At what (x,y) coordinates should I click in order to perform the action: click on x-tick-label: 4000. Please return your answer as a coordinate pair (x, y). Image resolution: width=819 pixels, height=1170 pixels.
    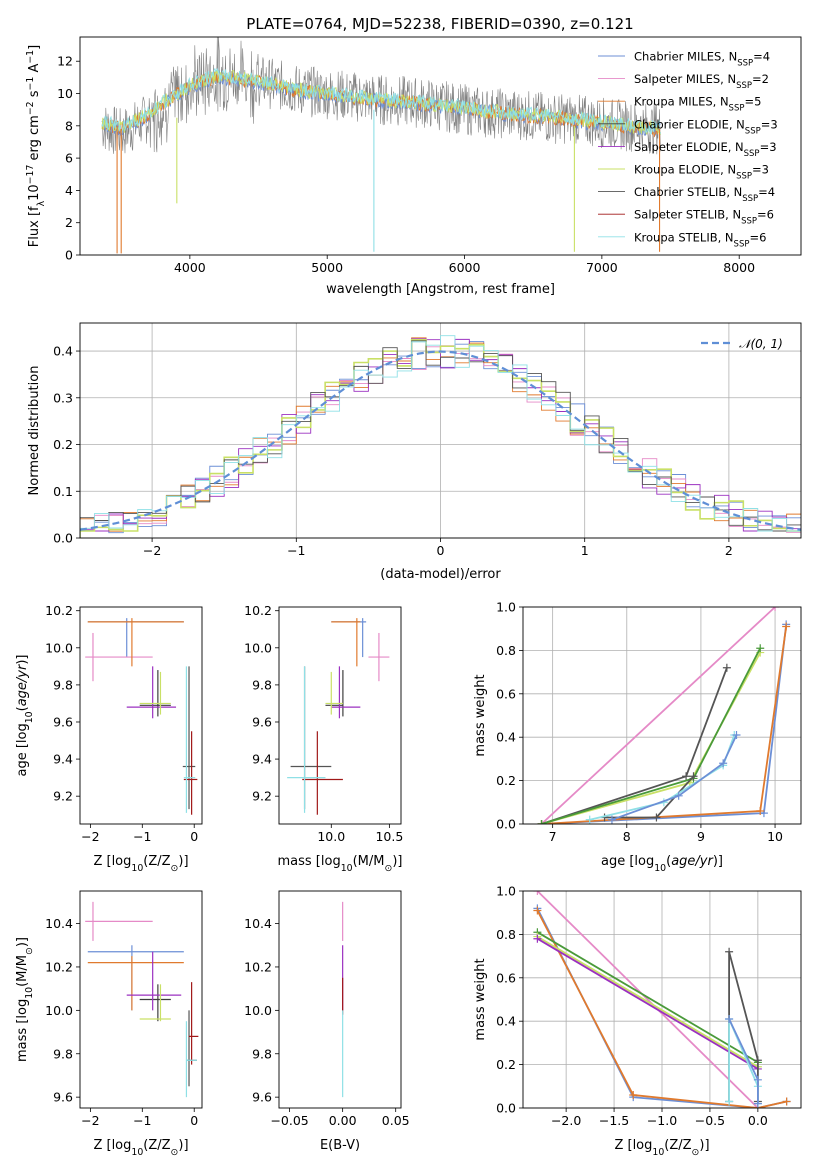
    Looking at the image, I should click on (190, 267).